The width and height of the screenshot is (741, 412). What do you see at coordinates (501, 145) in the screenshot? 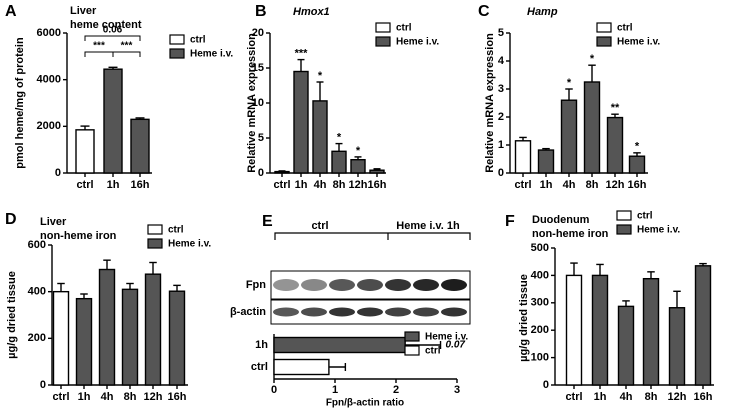
I see `y-tick-label: 1` at bounding box center [501, 145].